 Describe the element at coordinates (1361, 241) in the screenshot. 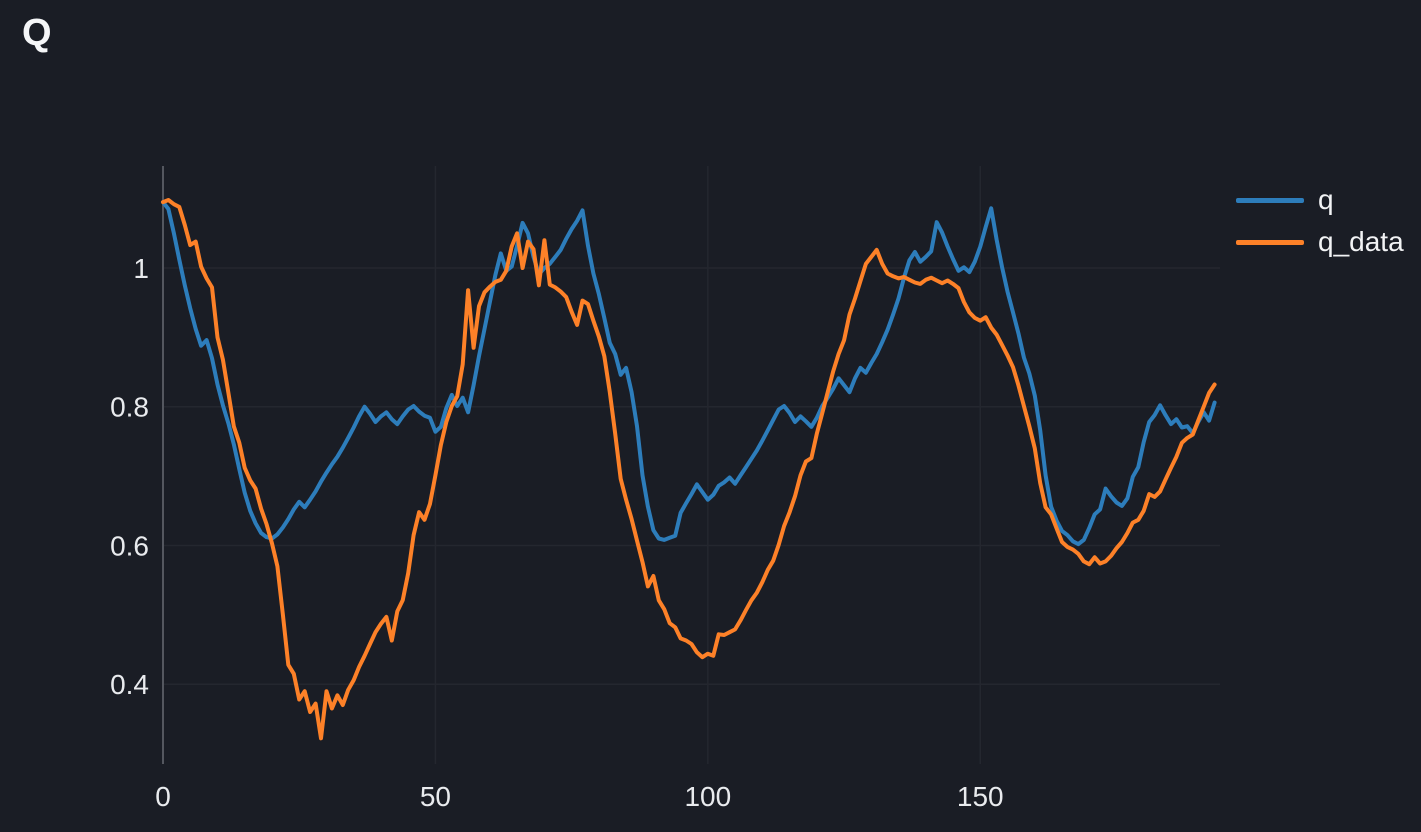

I see `legend-label-q-data: q_data` at that location.